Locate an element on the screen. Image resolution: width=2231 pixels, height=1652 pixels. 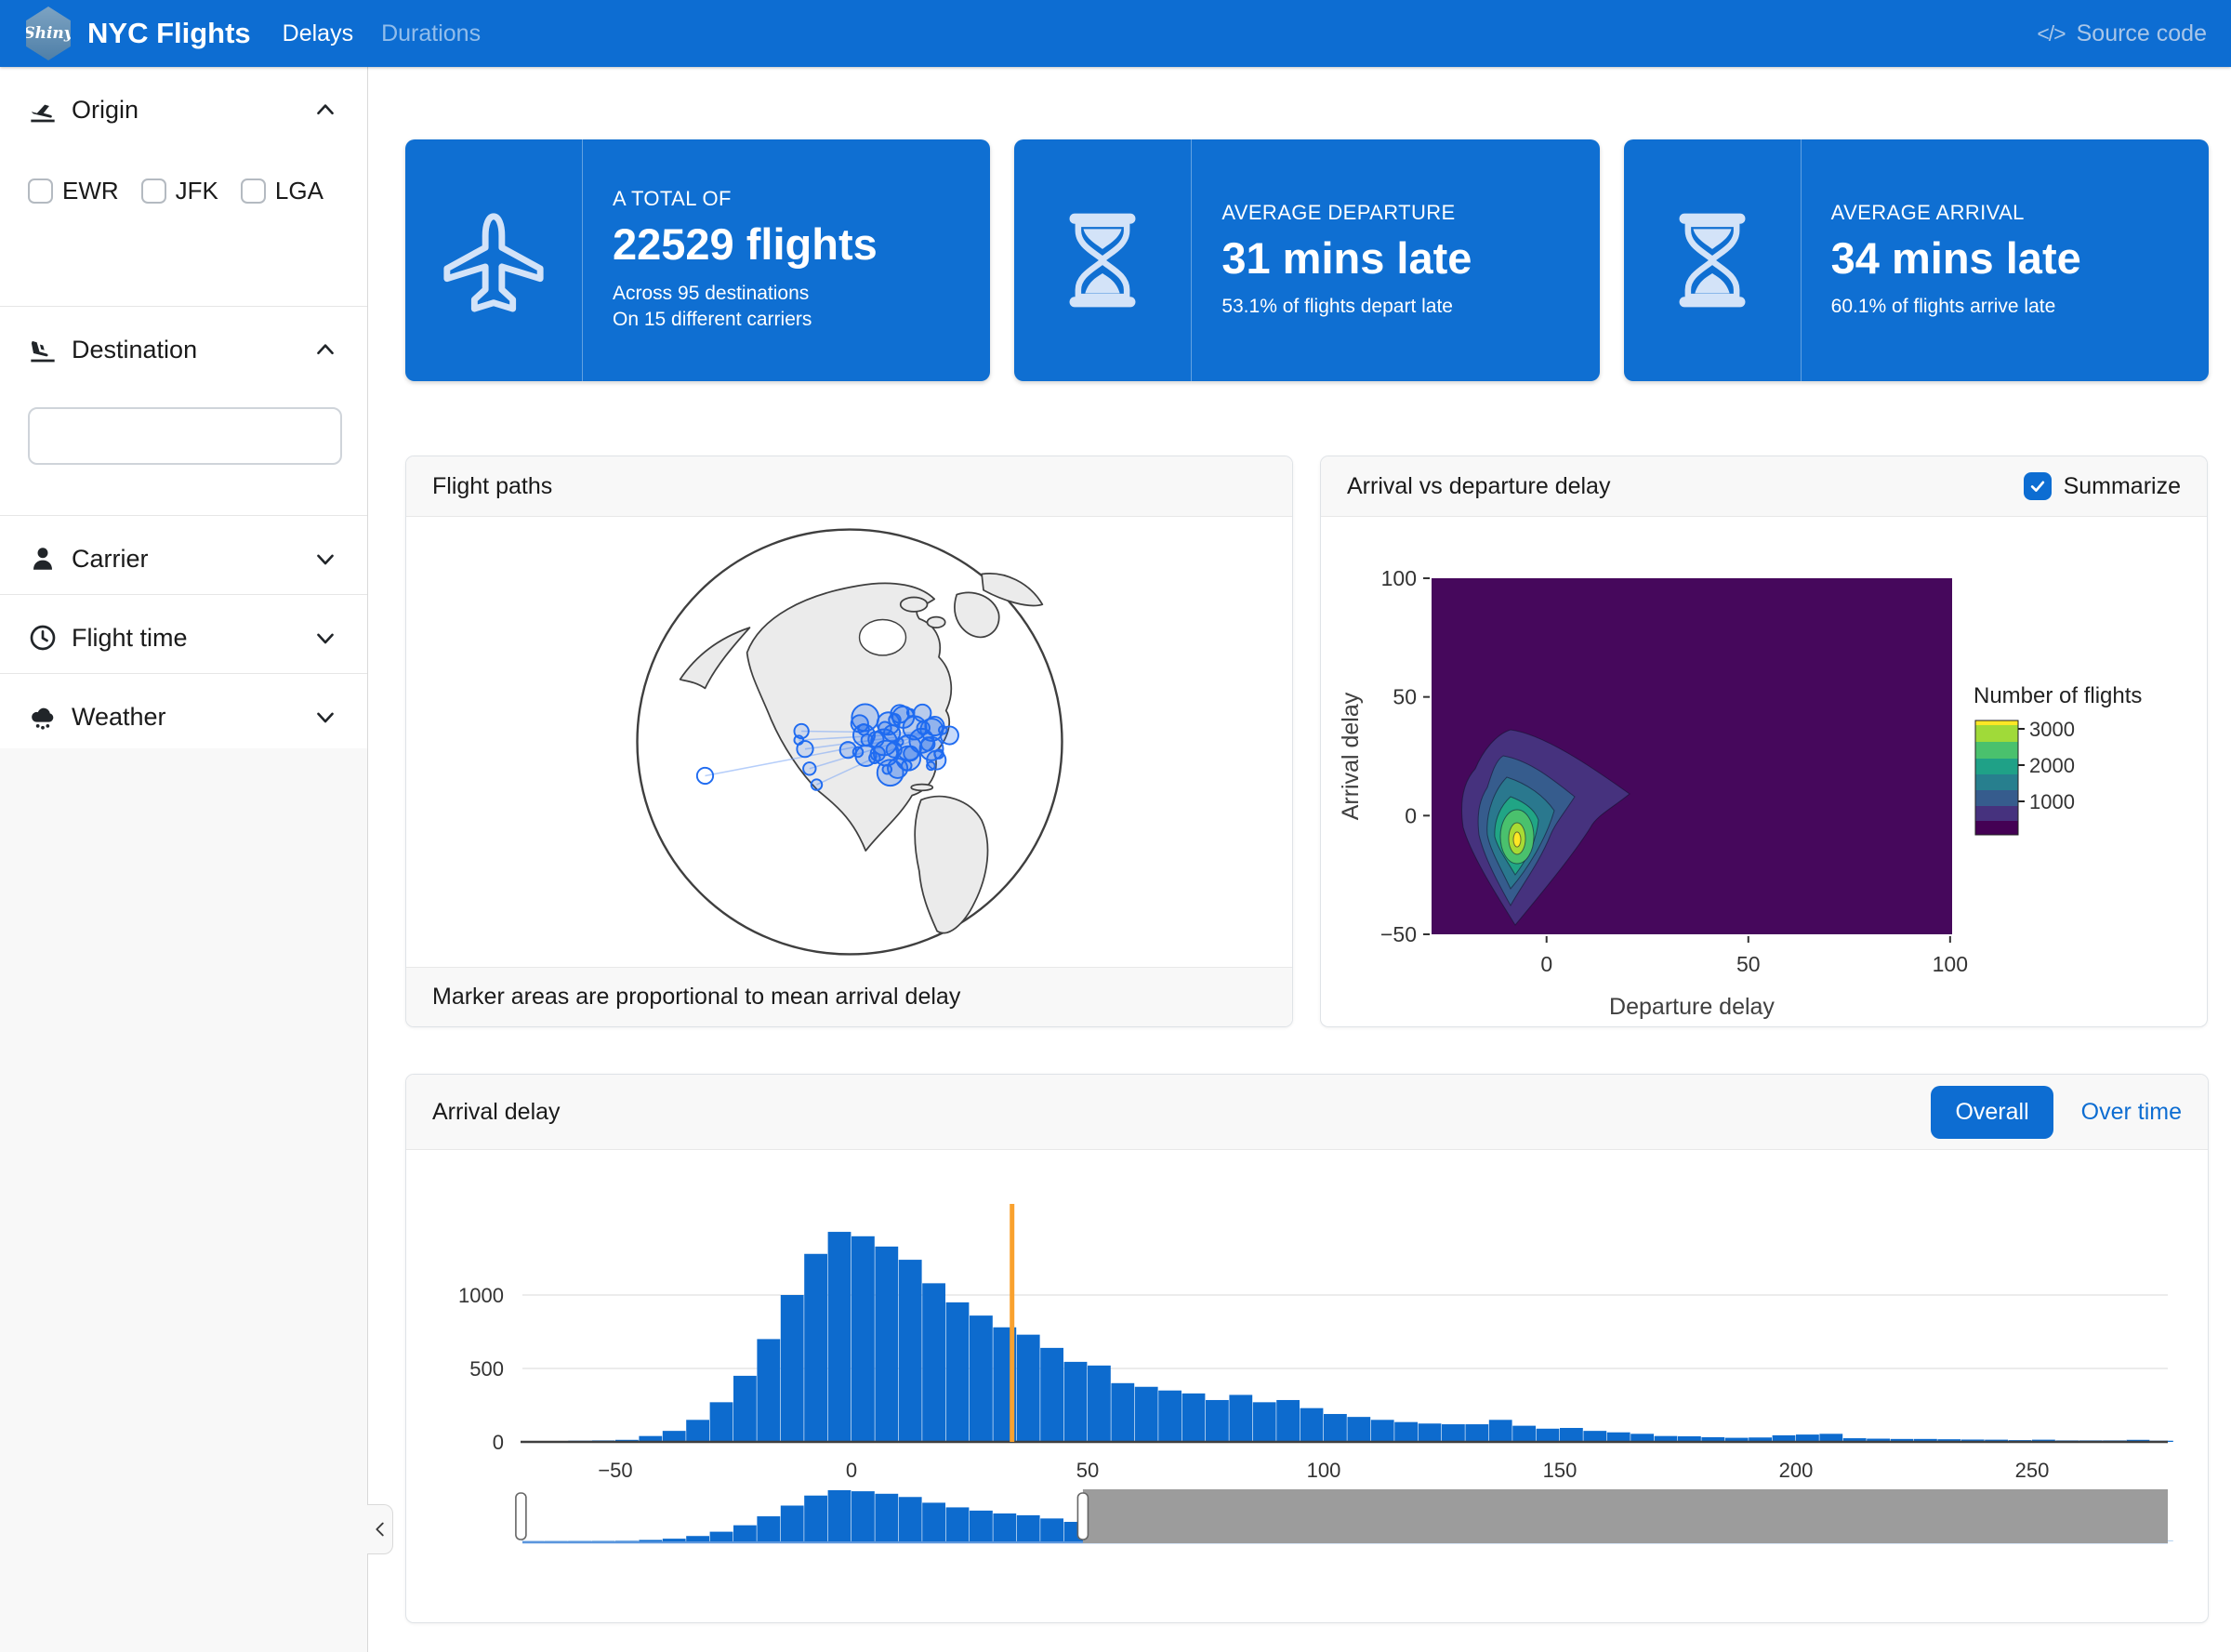
checkbox-jfk-label: JFK is located at coordinates (196, 191).